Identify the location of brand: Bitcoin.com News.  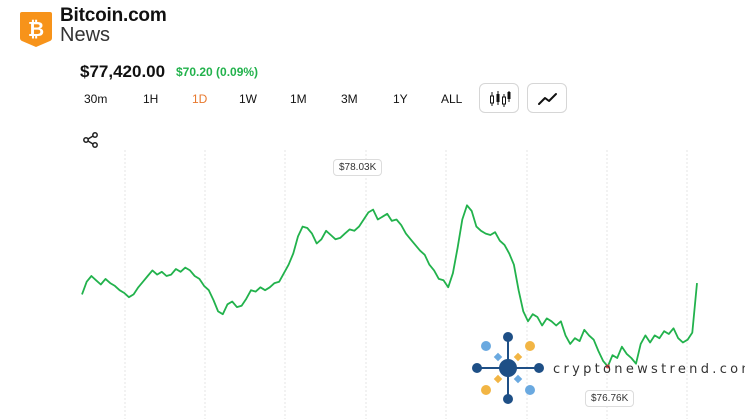
(113, 25).